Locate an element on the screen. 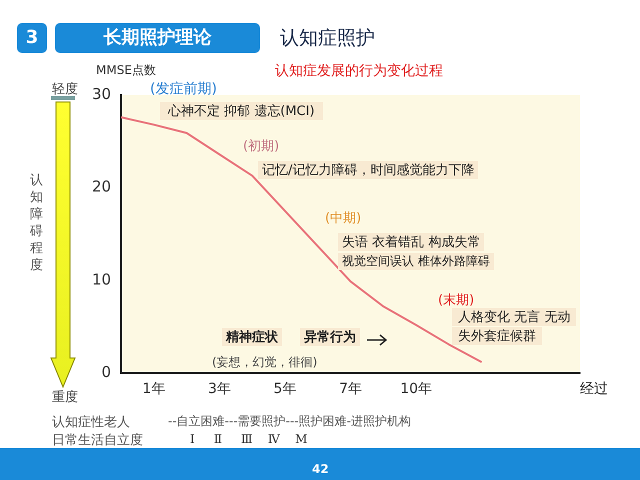  annotation: 异常行为 is located at coordinates (330, 337).